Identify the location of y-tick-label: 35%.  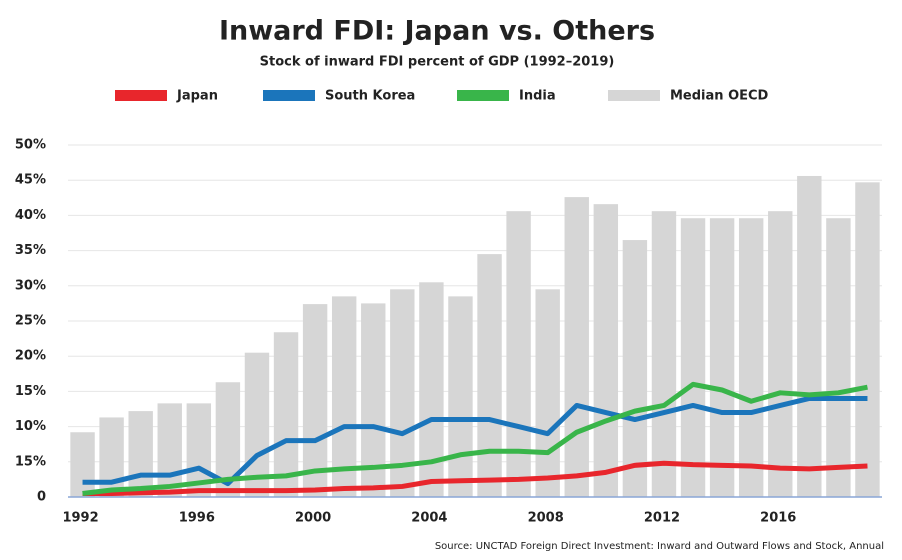
(30, 250).